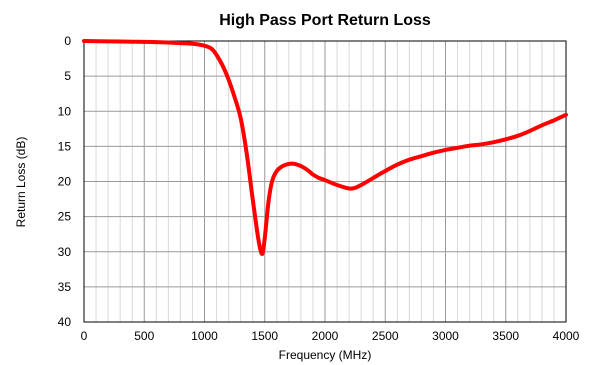 Image resolution: width=594 pixels, height=365 pixels. Describe the element at coordinates (67, 76) in the screenshot. I see `y-tick-label: 5` at that location.